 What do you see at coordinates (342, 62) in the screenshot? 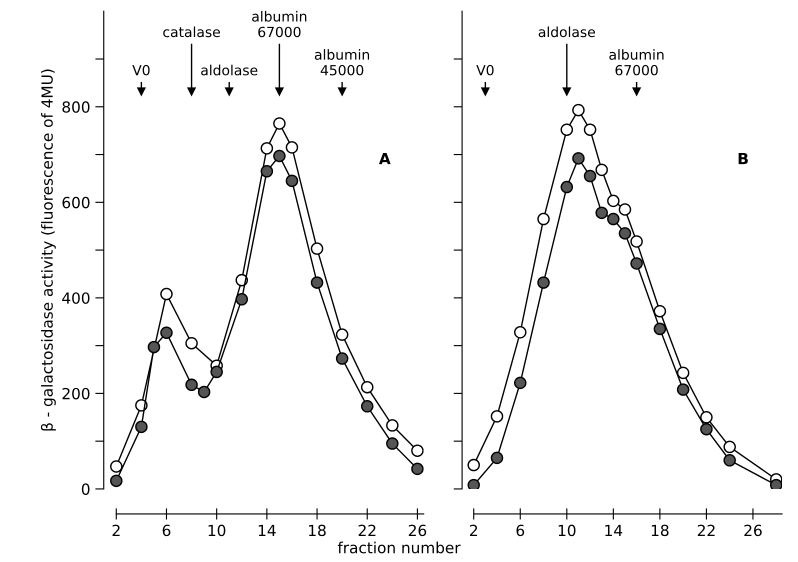
I see `ref-line-label: albumin 45000` at bounding box center [342, 62].